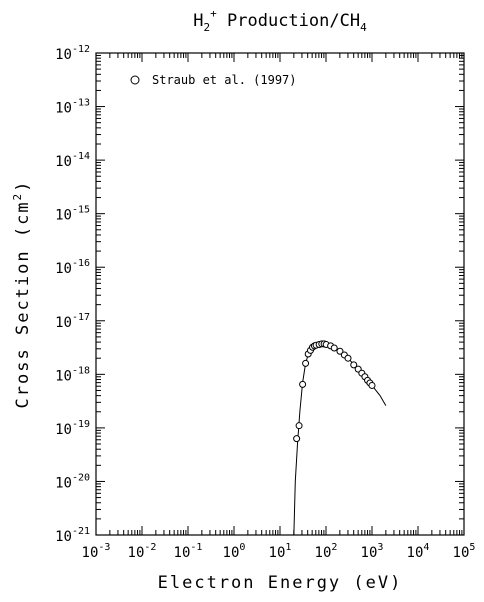 The width and height of the screenshot is (484, 602). I want to click on x-axis-label: Electron Energy (eV), so click(280, 583).